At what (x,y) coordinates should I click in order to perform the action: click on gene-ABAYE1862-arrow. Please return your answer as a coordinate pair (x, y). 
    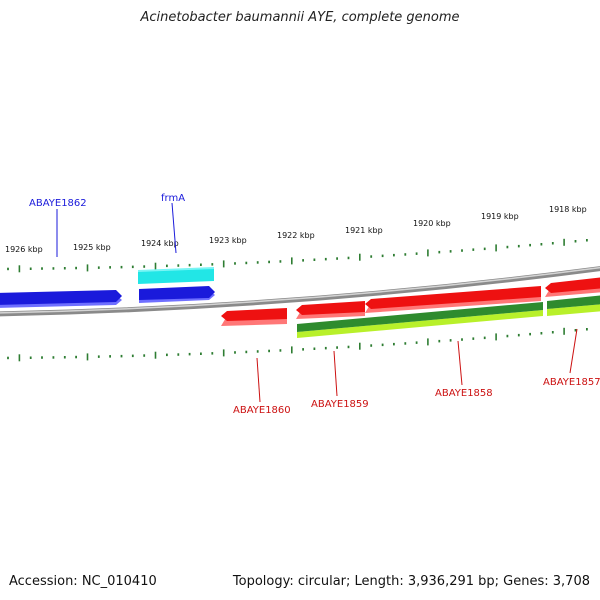
    Looking at the image, I should click on (61, 297).